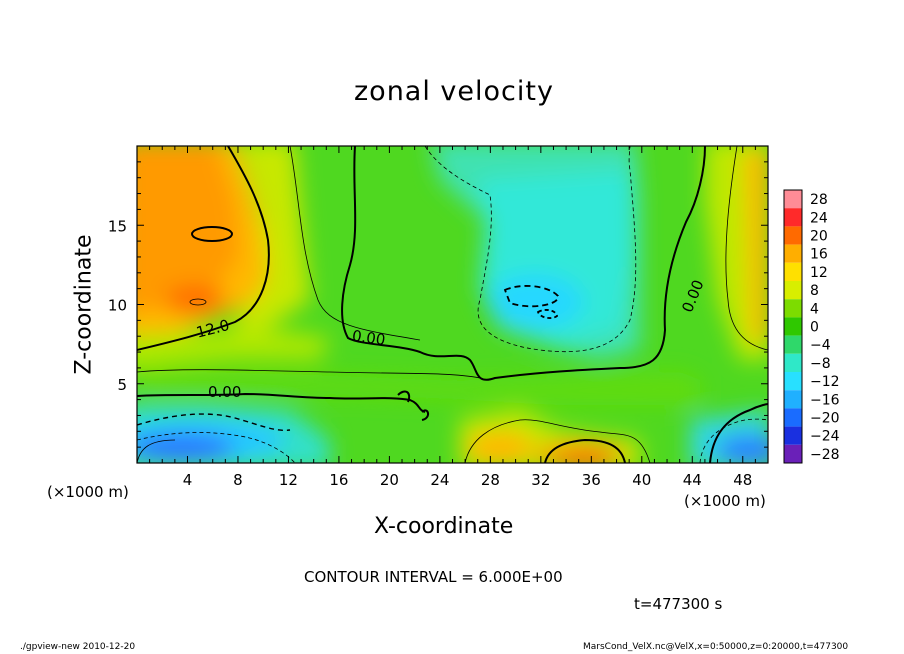 This screenshot has width=904, height=654. Describe the element at coordinates (122, 385) in the screenshot. I see `y-tick-label: 5` at that location.